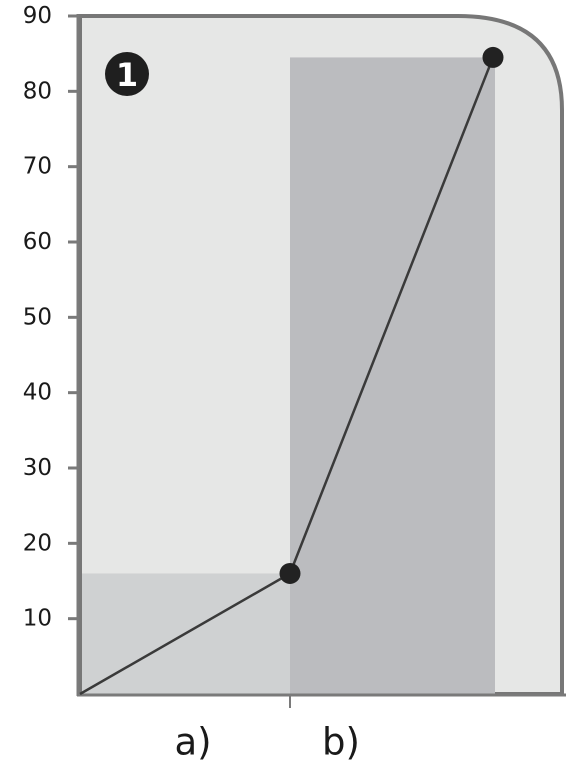  What do you see at coordinates (37, 317) in the screenshot?
I see `y-tick-label-50: 50` at bounding box center [37, 317].